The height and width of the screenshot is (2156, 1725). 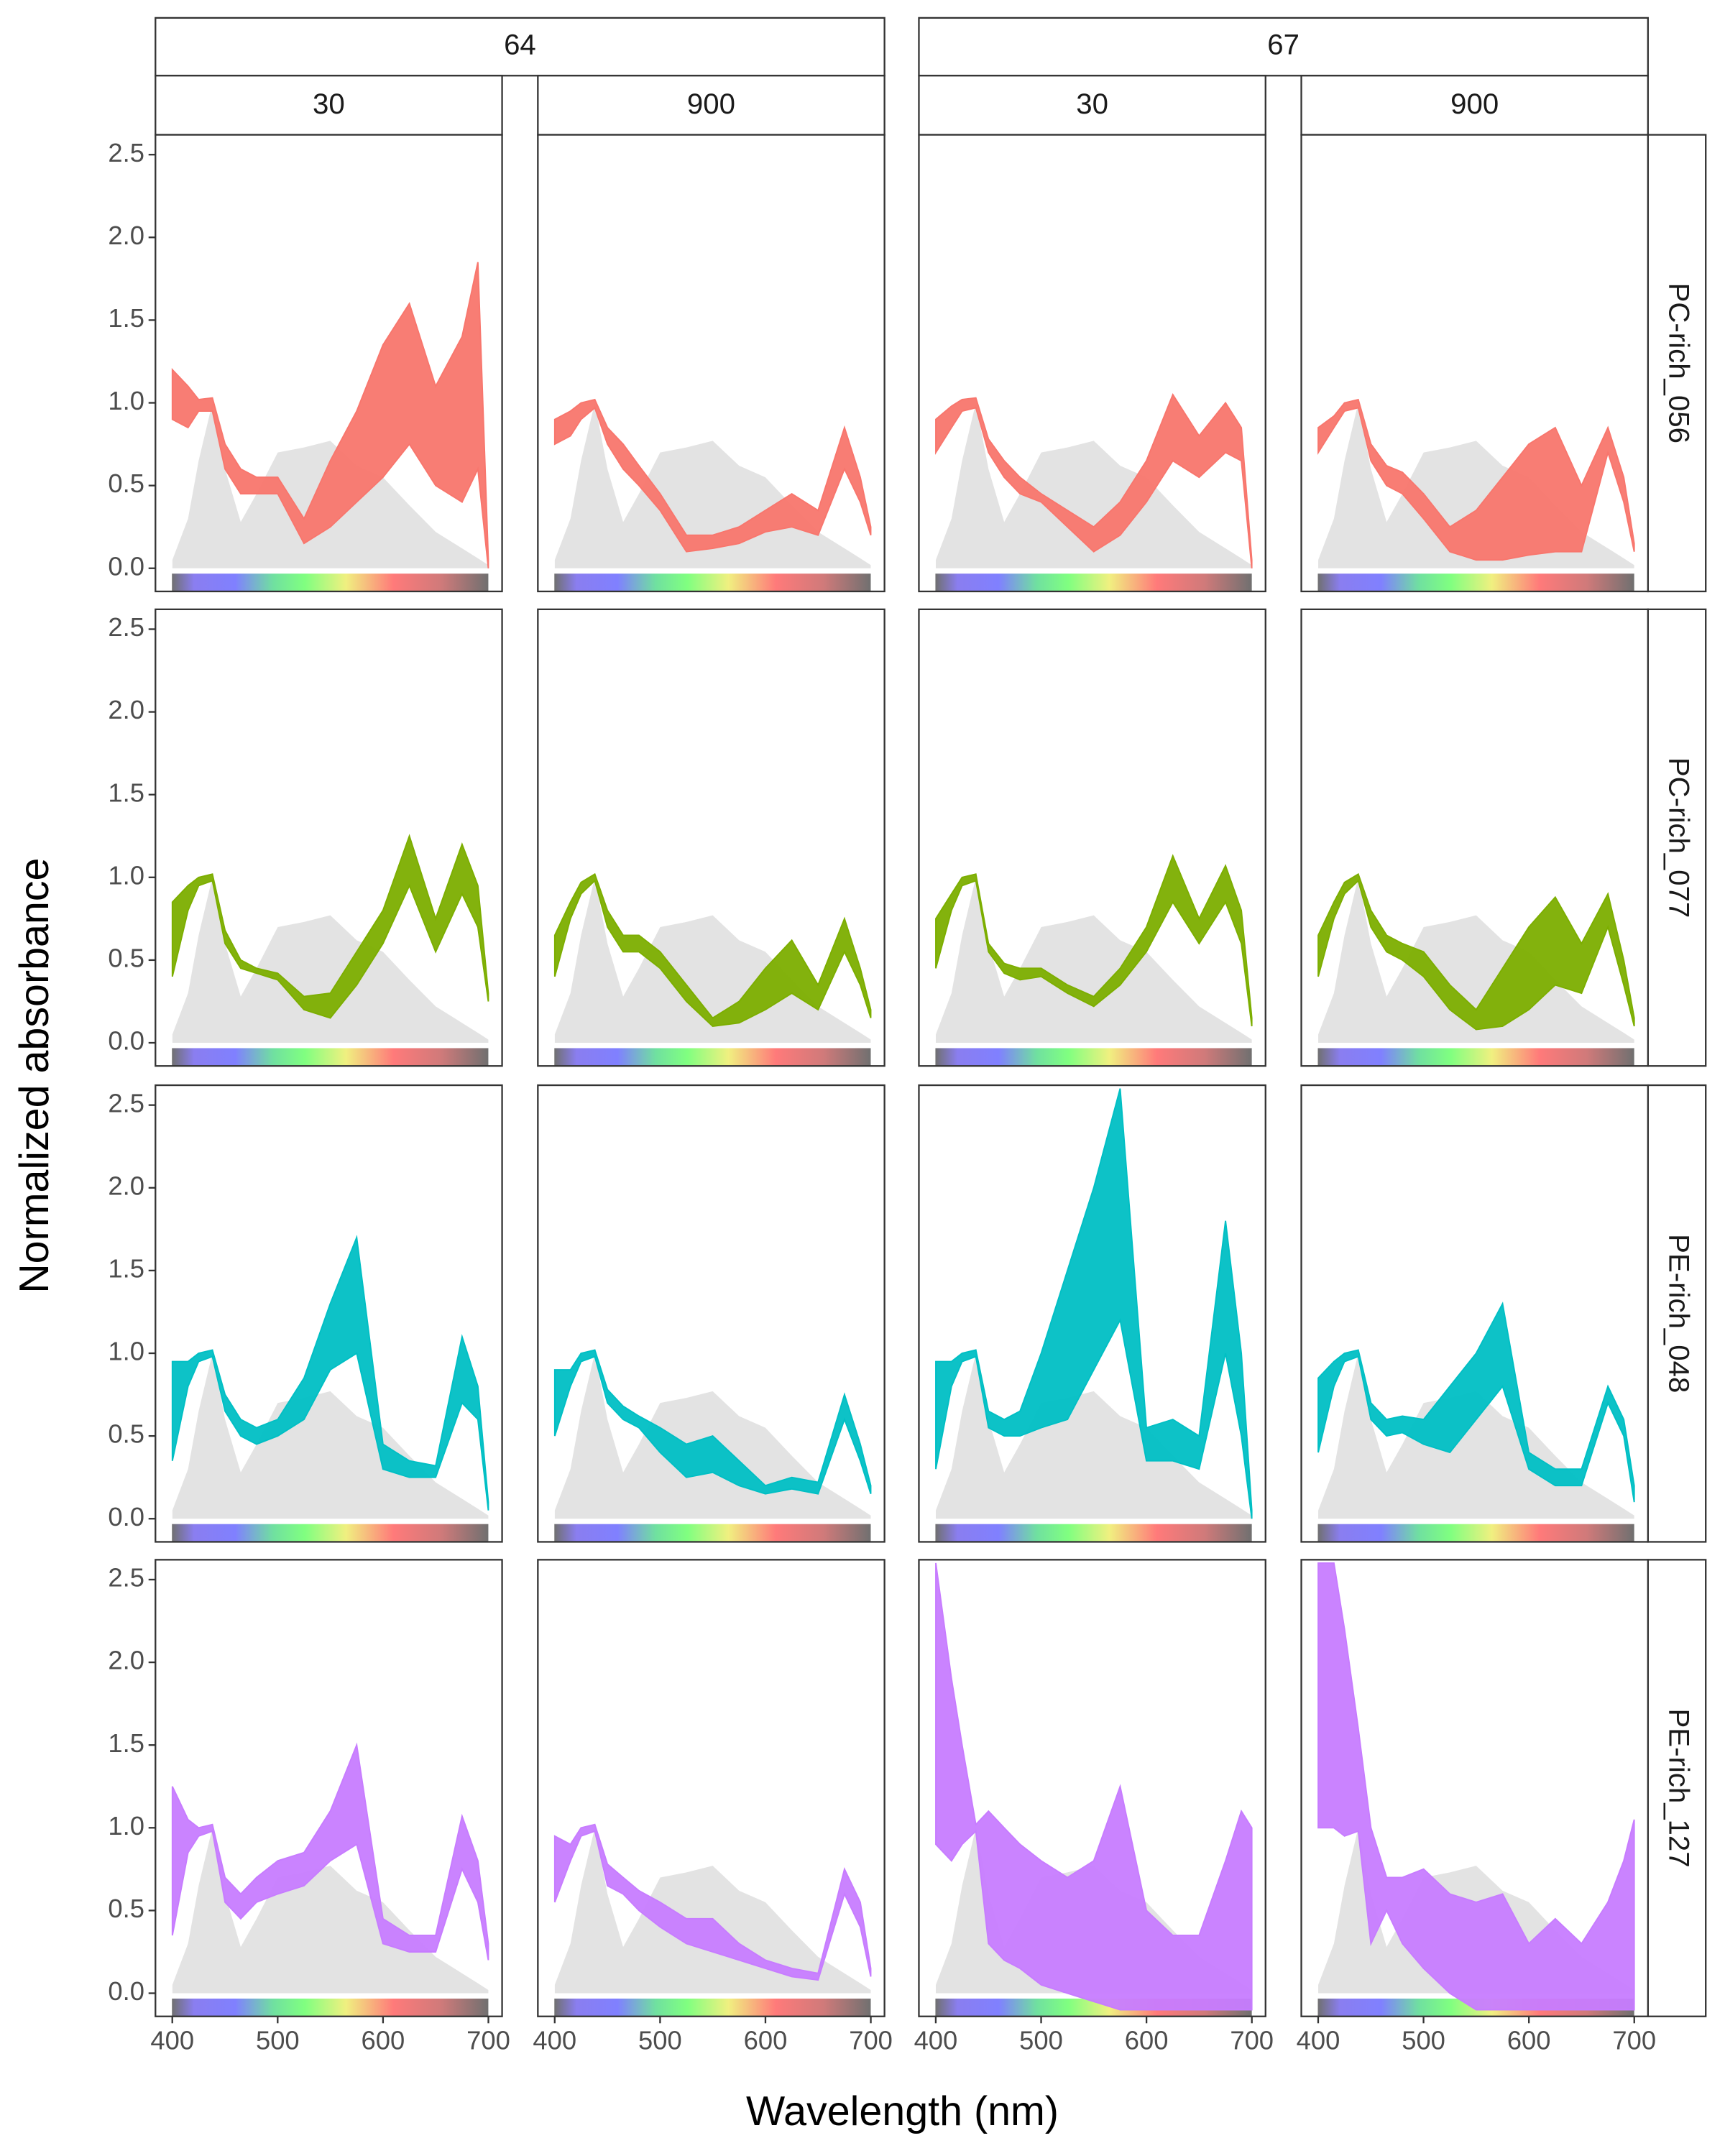 I want to click on strip-label: PE-rich_048, so click(x=1678, y=1313).